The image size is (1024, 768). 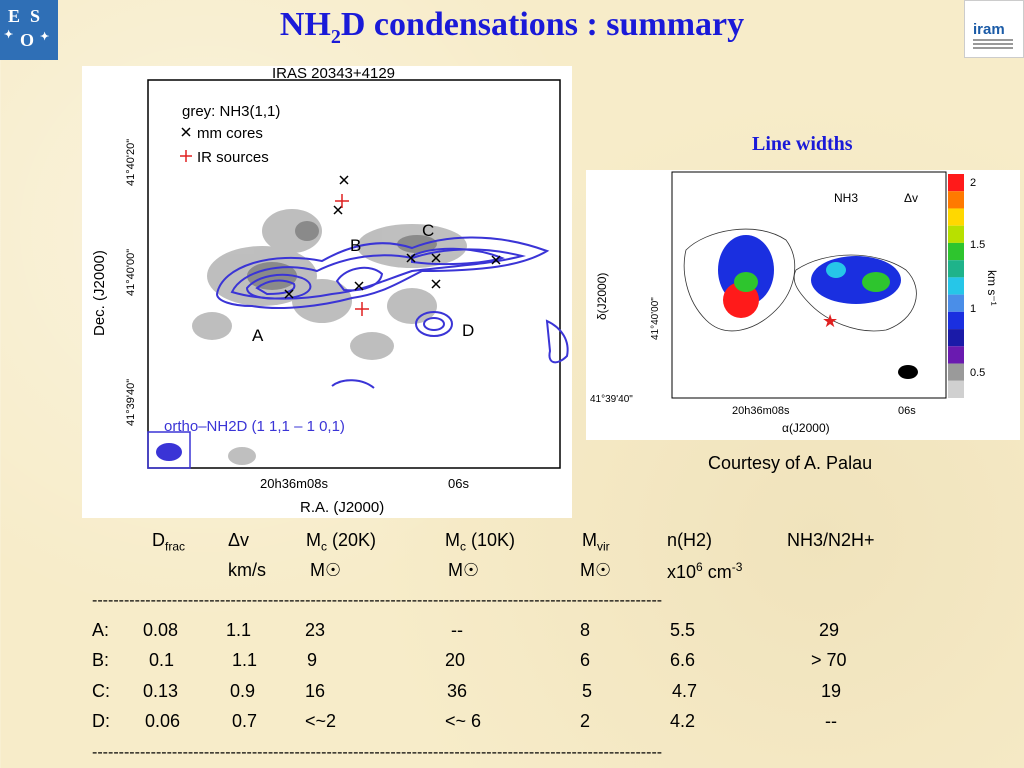 I want to click on iram-logo: iram, so click(x=994, y=29).